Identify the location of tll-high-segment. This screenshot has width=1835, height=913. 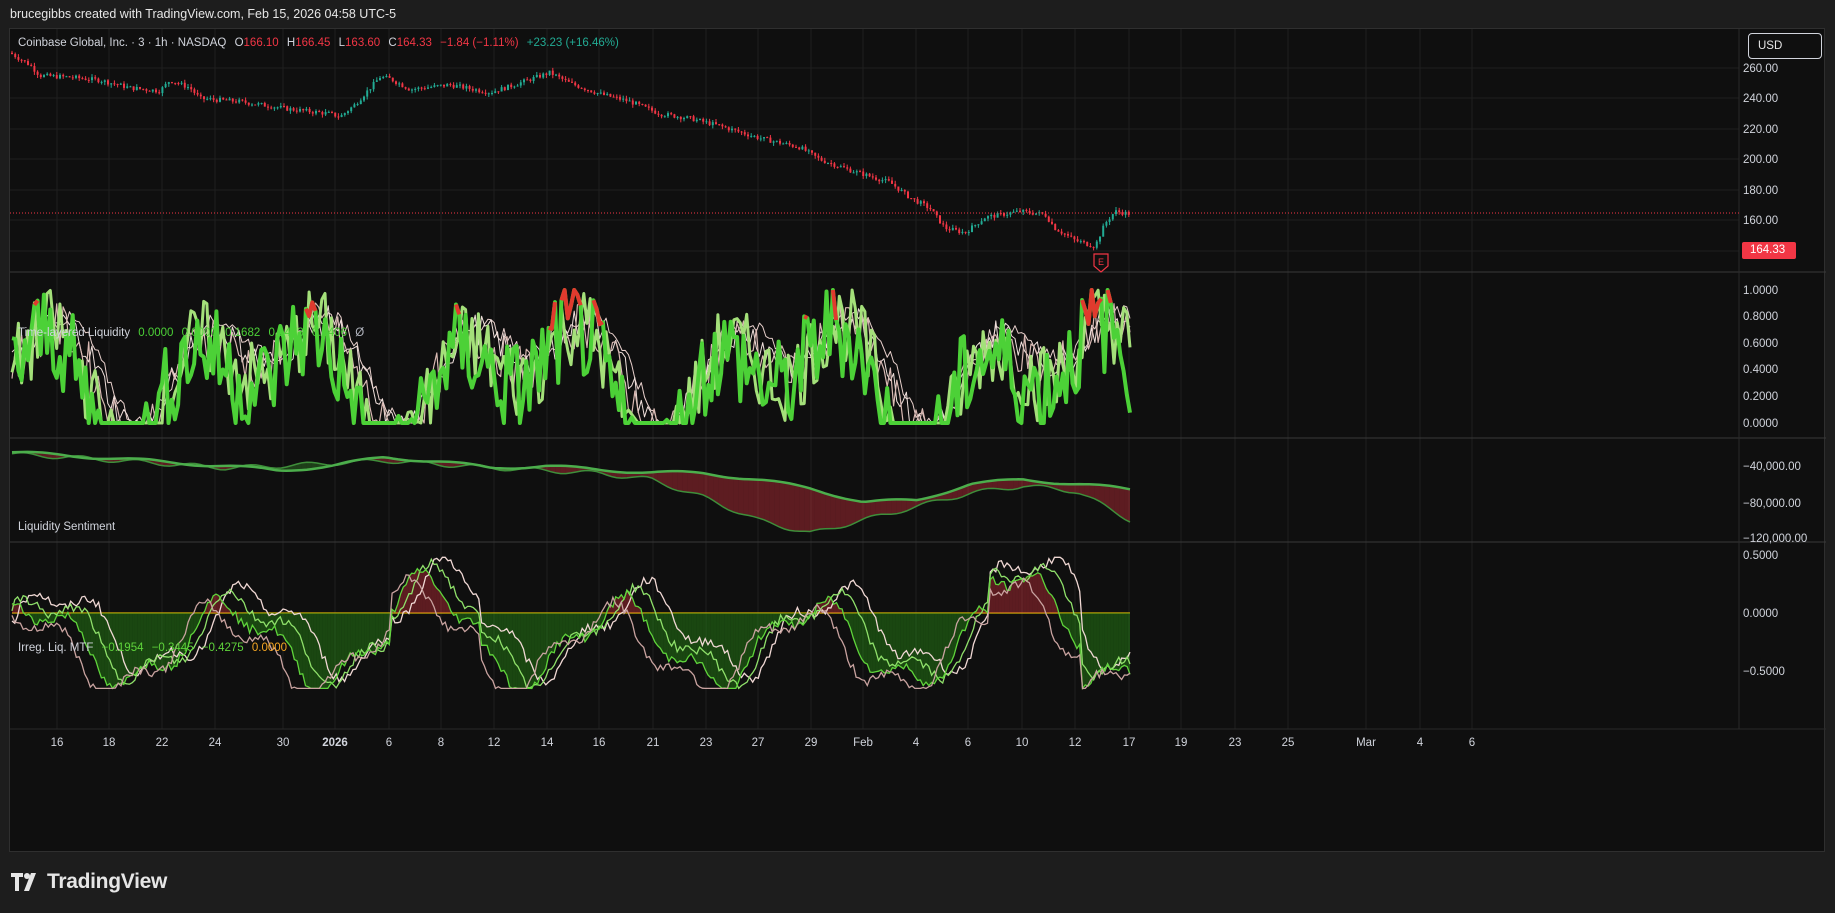
(311, 309).